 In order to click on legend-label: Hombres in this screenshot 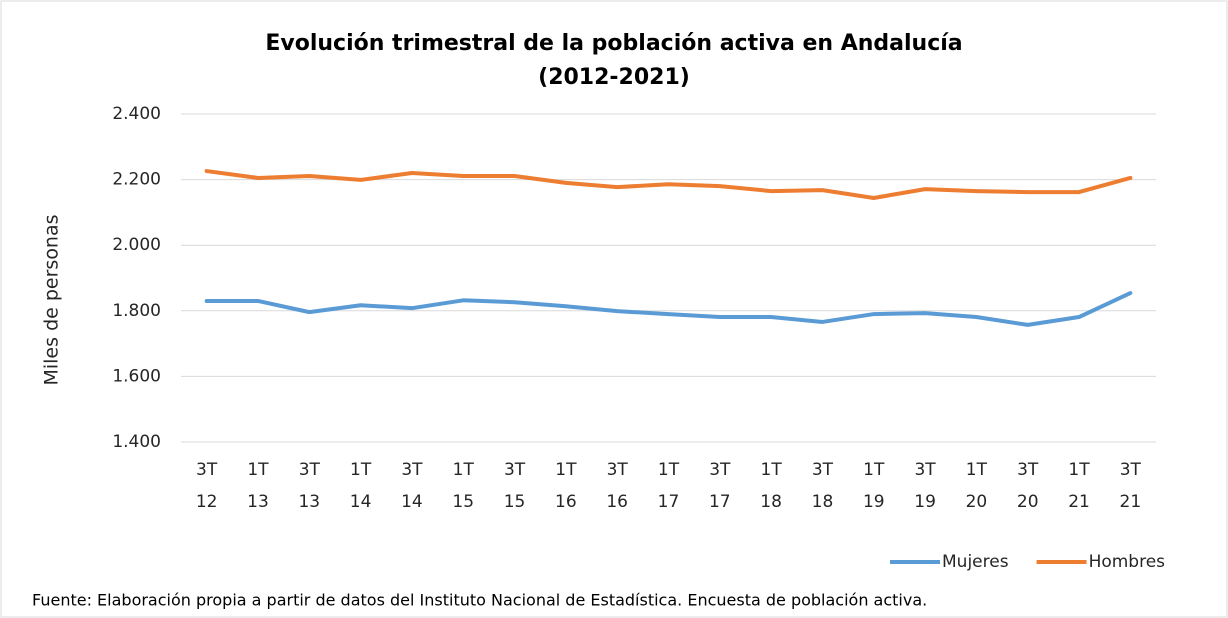, I will do `click(1127, 562)`.